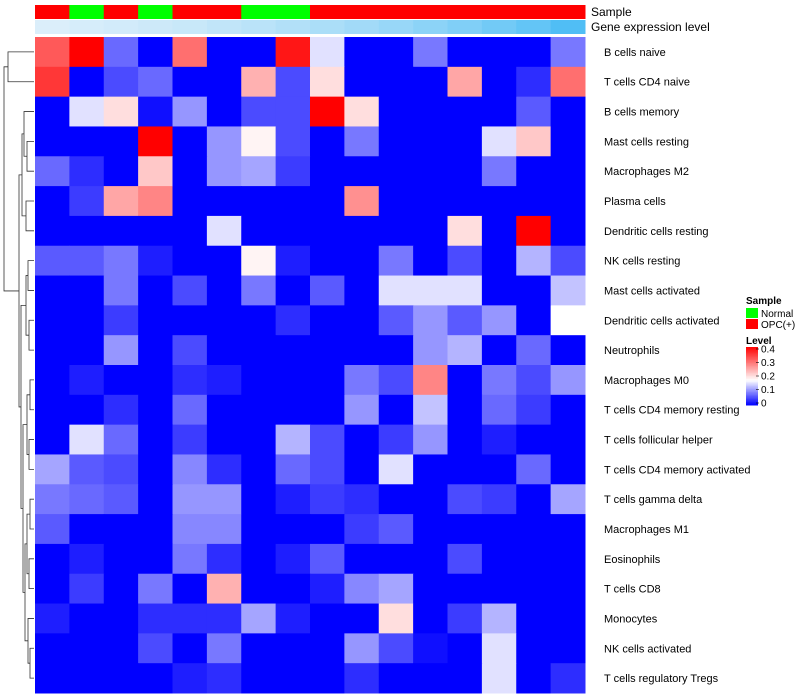  I want to click on row-label: Mast cells activated, so click(652, 291).